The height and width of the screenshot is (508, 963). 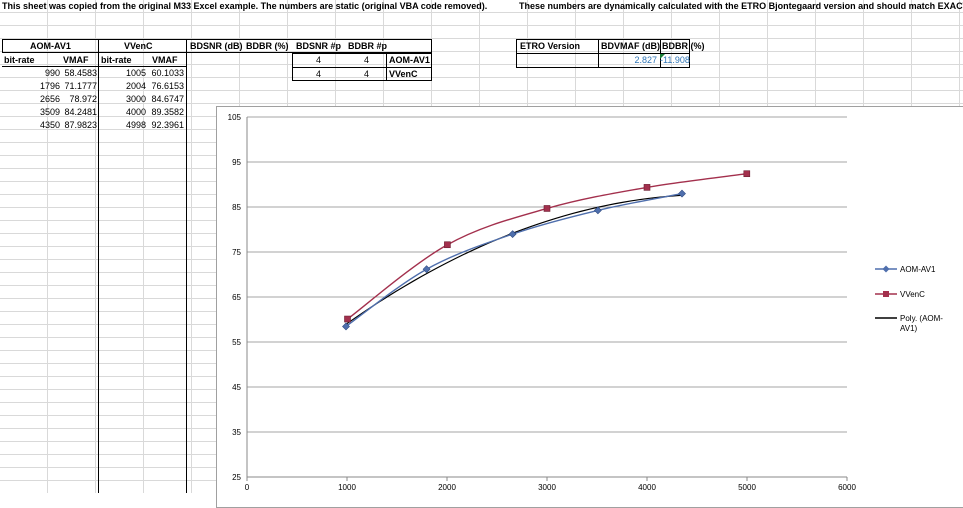 I want to click on p-table-divider, so click(x=362, y=67).